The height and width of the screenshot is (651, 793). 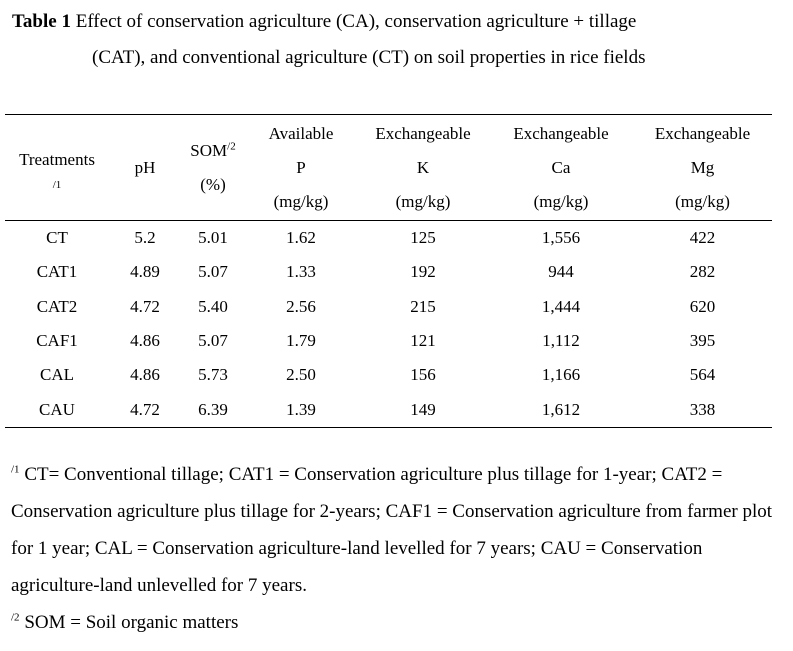 I want to click on header-treatments: Treatments /1, so click(x=57, y=167).